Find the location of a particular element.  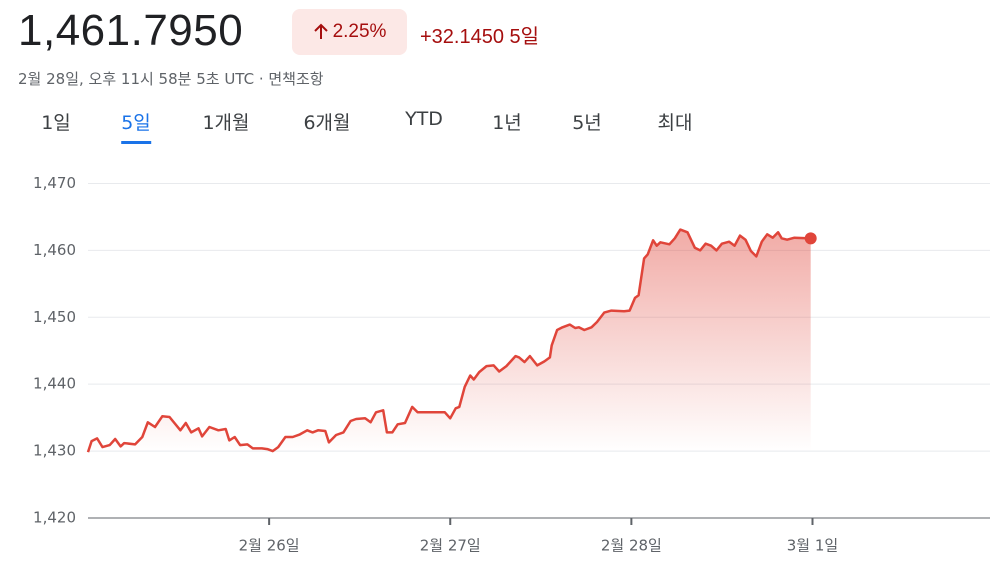

y-tick-label: 1,440 is located at coordinates (54, 384).